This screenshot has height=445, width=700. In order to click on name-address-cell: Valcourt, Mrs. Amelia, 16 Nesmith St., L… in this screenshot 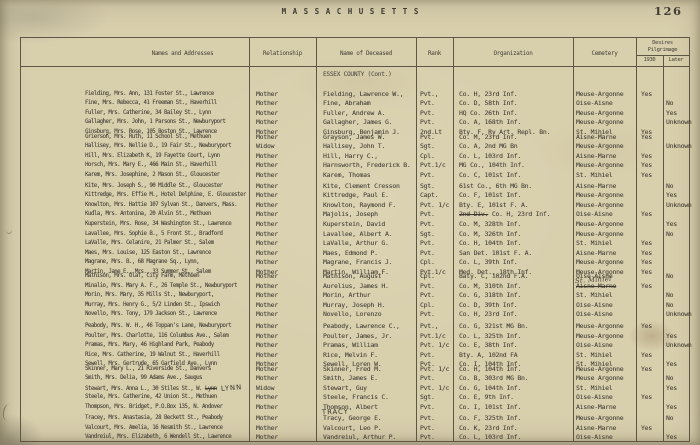, I will do `click(154, 427)`.